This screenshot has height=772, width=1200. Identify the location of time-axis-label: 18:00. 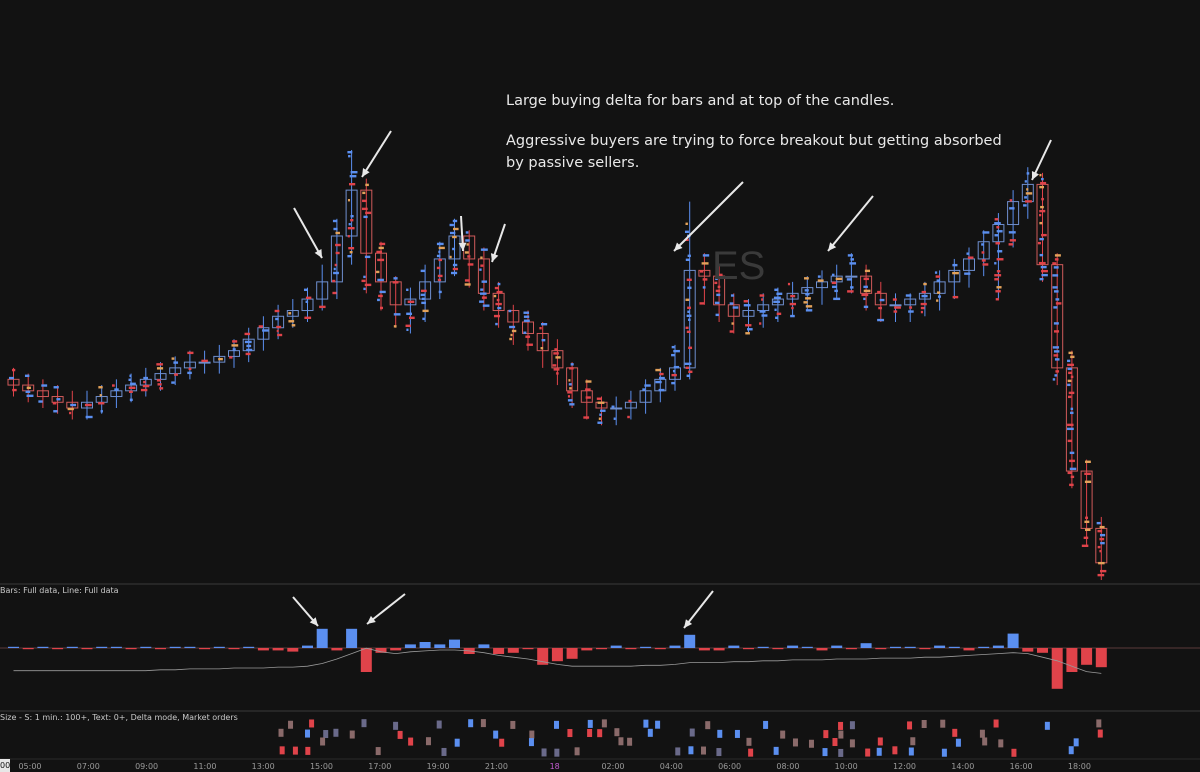
(1079, 766).